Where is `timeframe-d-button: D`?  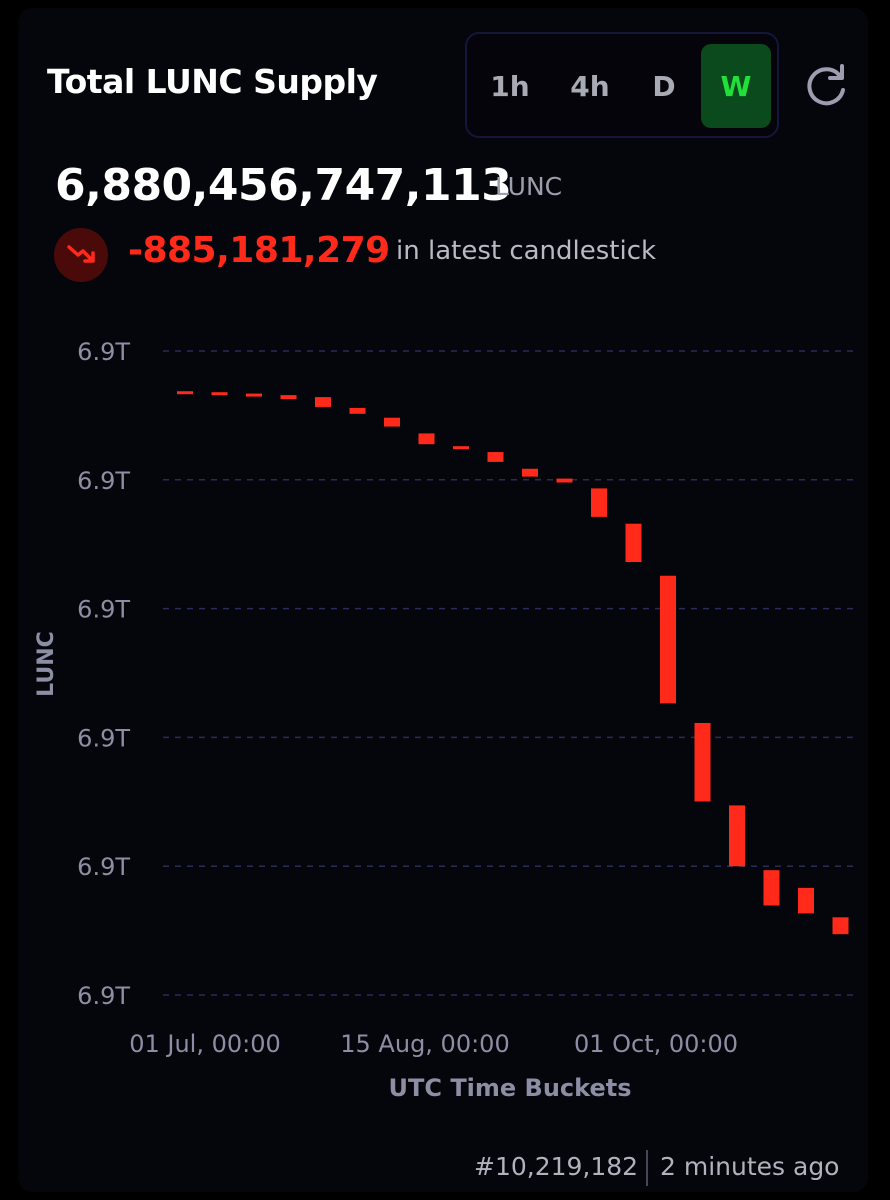 timeframe-d-button: D is located at coordinates (664, 86).